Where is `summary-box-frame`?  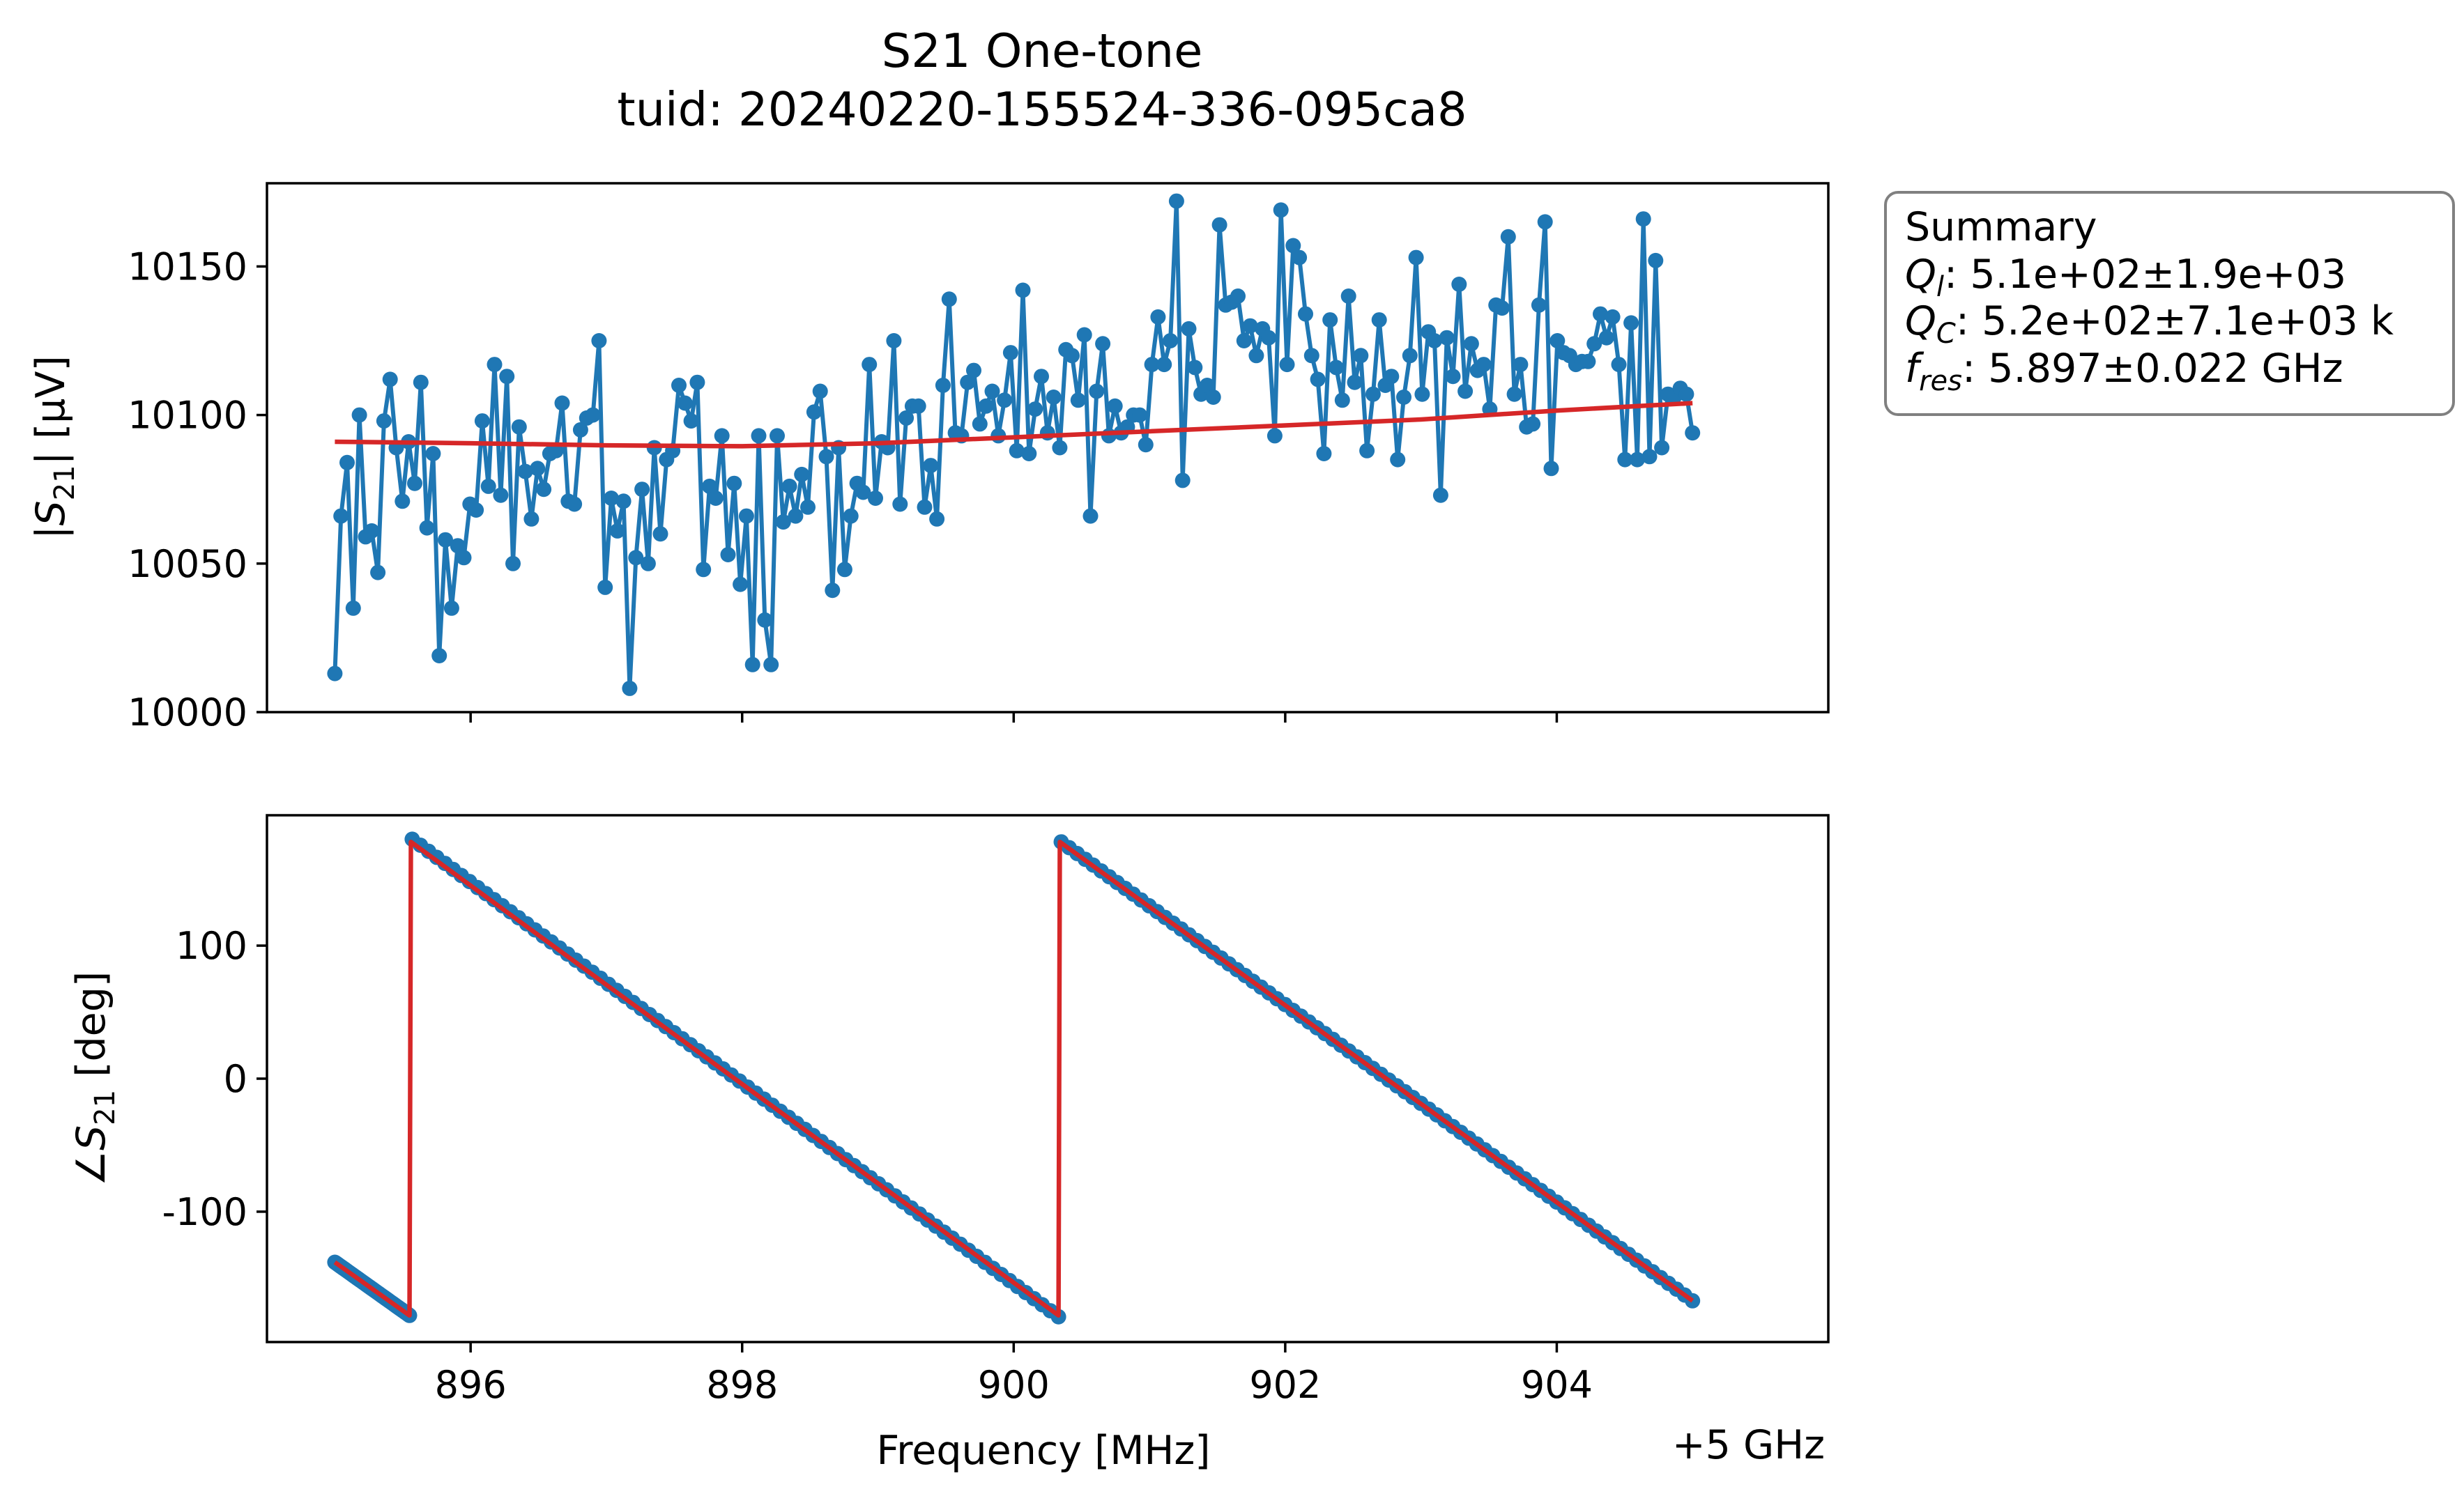
summary-box-frame is located at coordinates (2169, 303).